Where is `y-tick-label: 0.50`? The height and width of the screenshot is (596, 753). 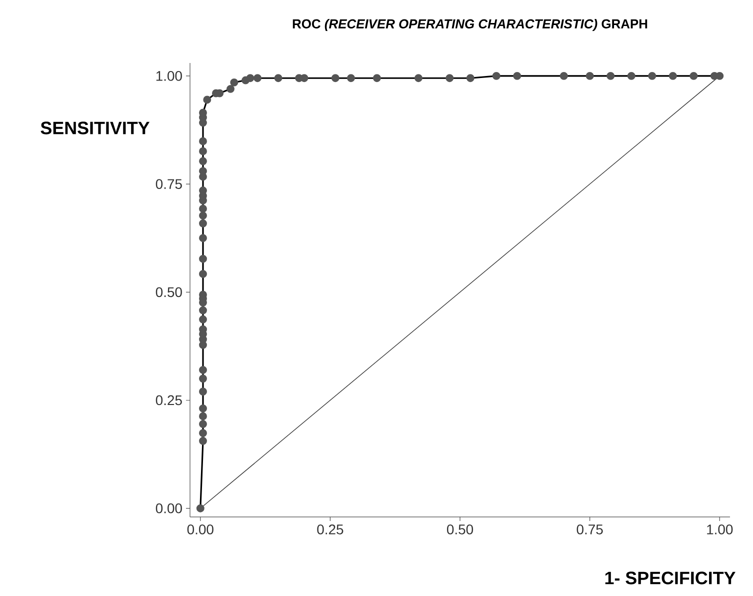
y-tick-label: 0.50 is located at coordinates (169, 292).